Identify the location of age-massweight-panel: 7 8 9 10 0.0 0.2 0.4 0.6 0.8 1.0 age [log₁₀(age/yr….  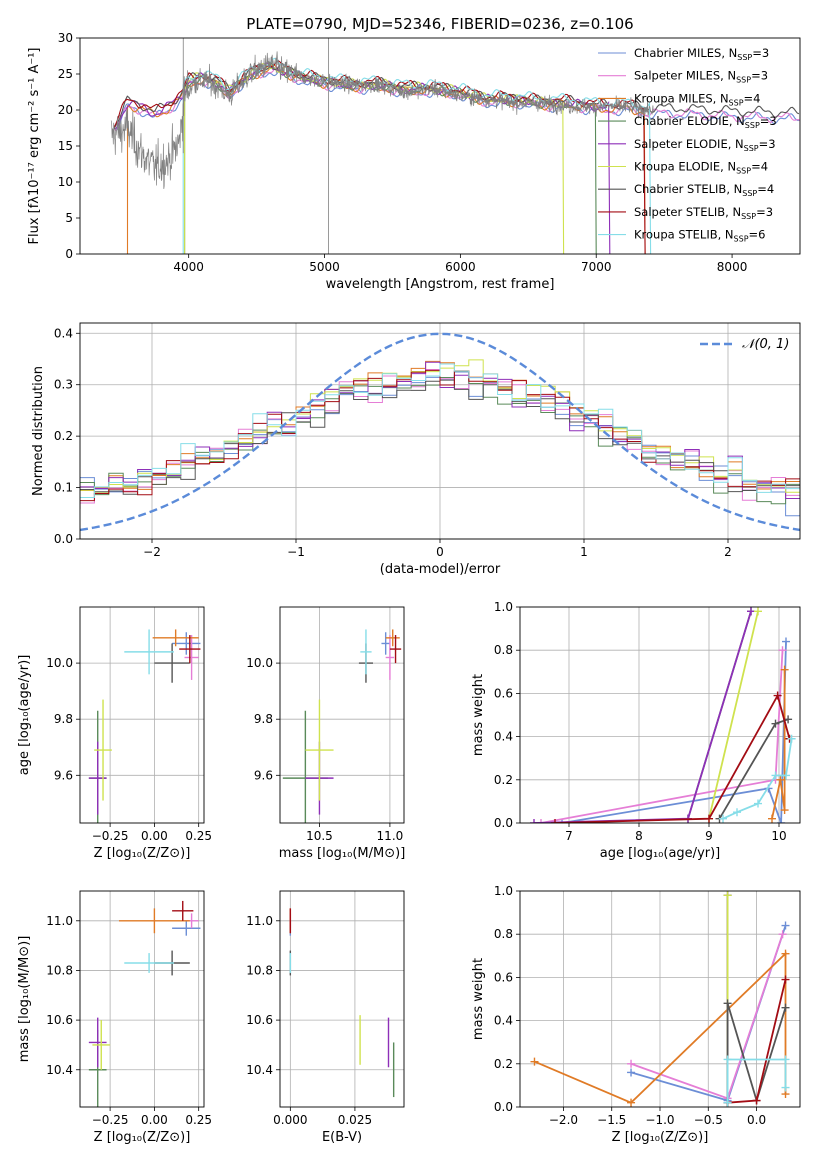
(636, 730).